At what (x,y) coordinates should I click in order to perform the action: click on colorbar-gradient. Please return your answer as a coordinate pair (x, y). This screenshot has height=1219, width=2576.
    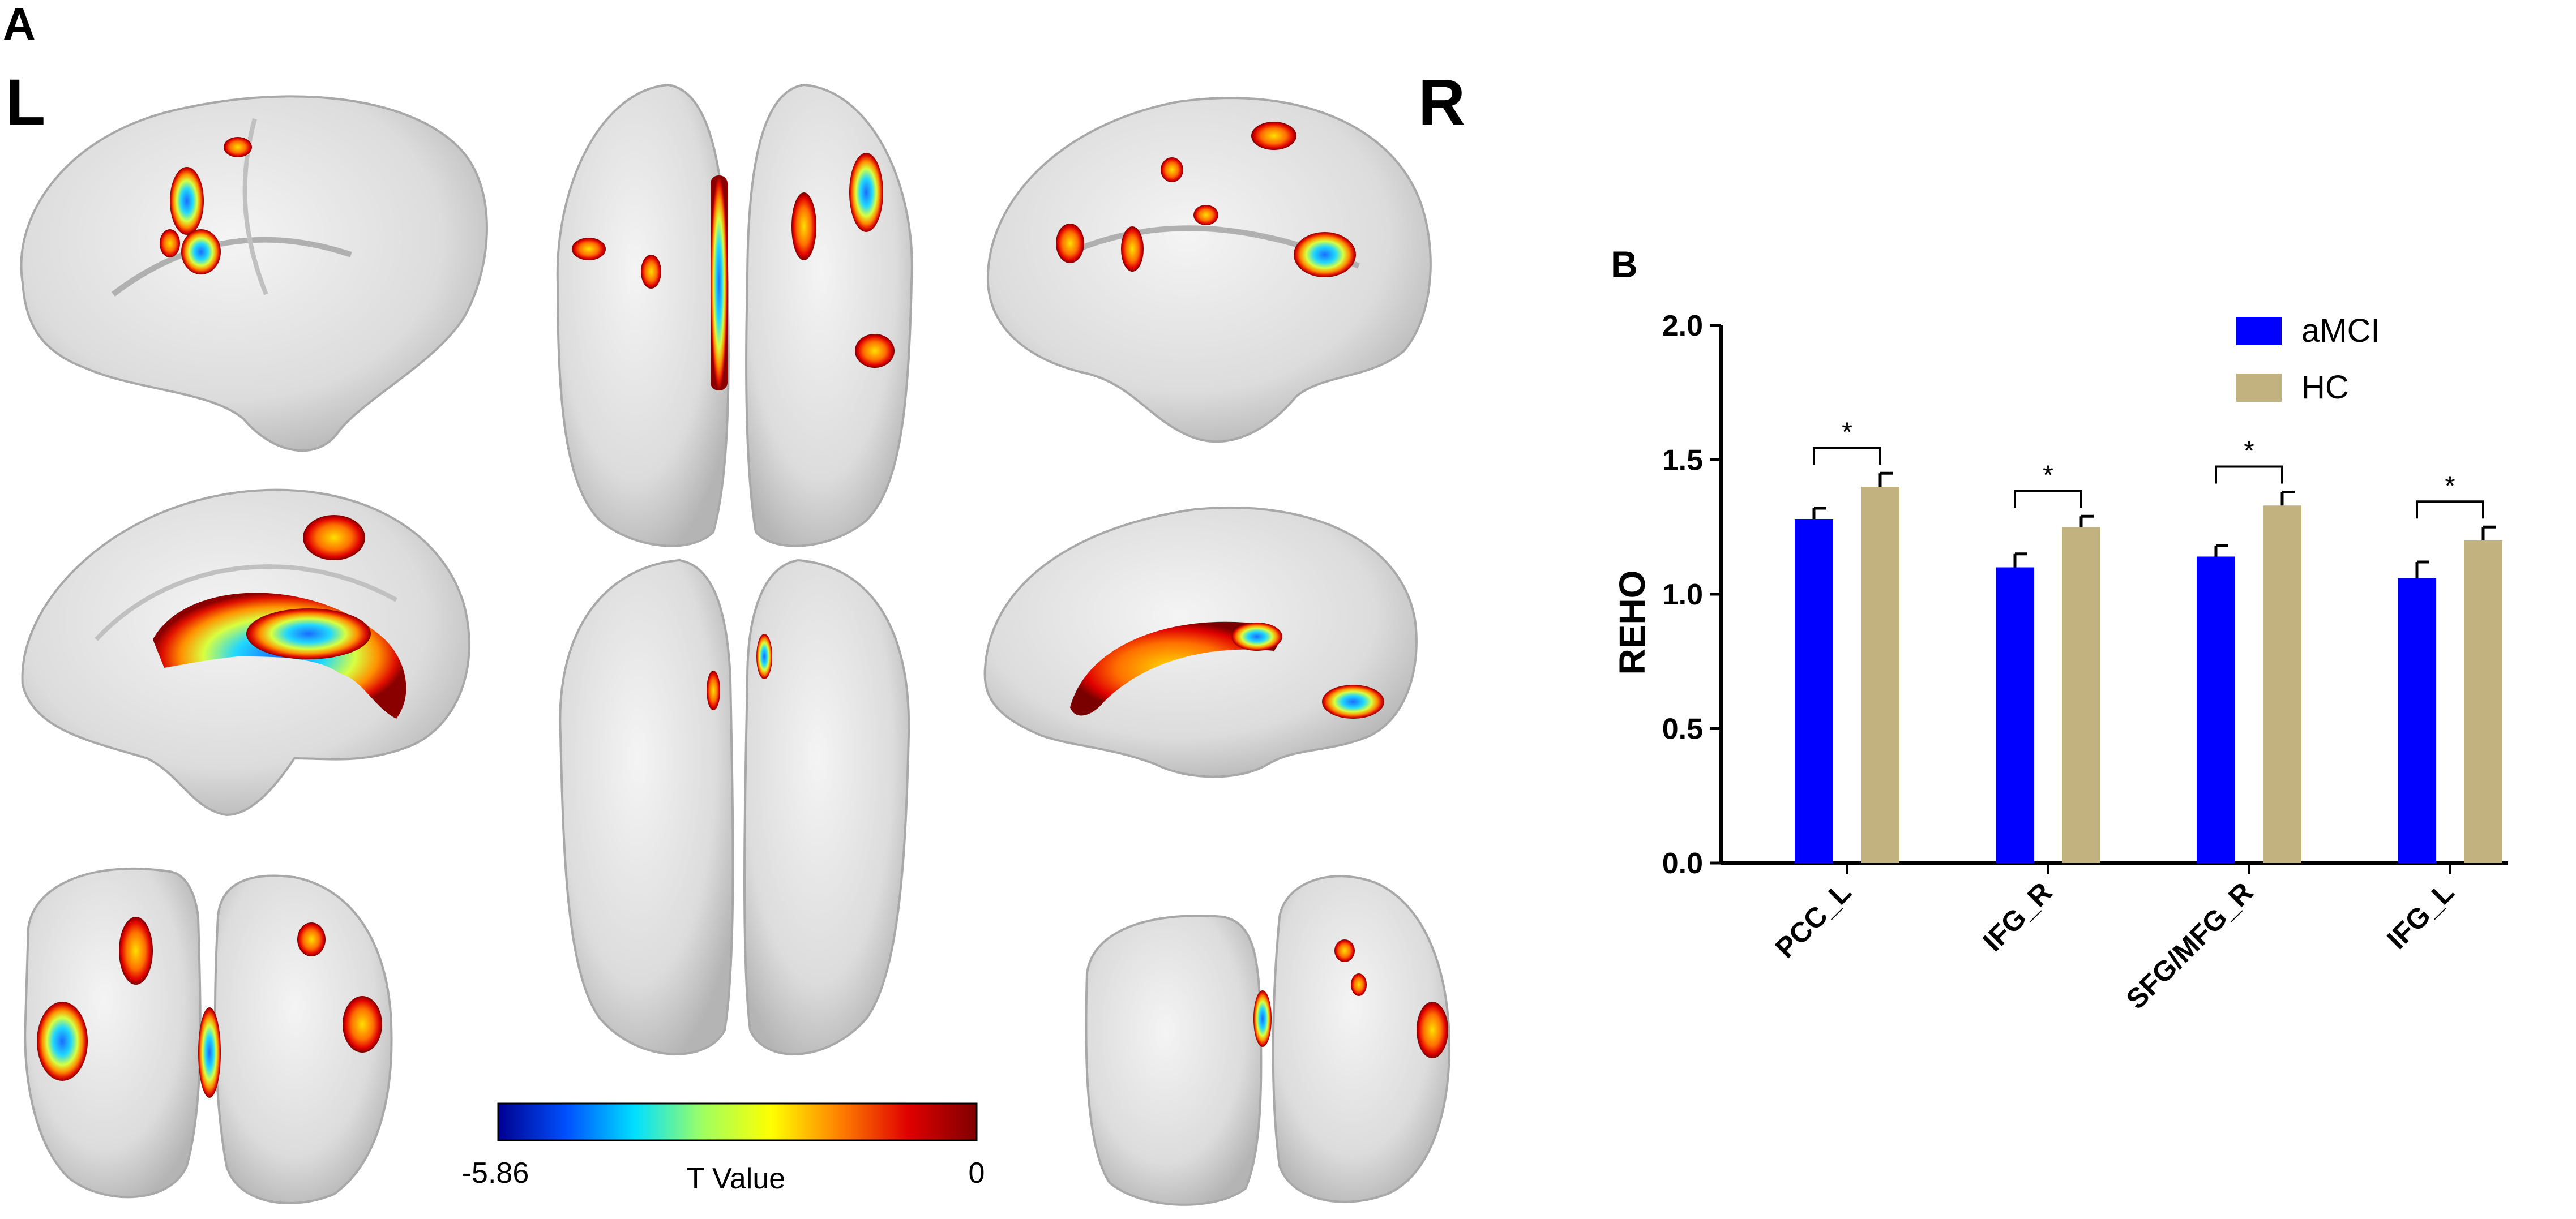
    Looking at the image, I should click on (737, 1121).